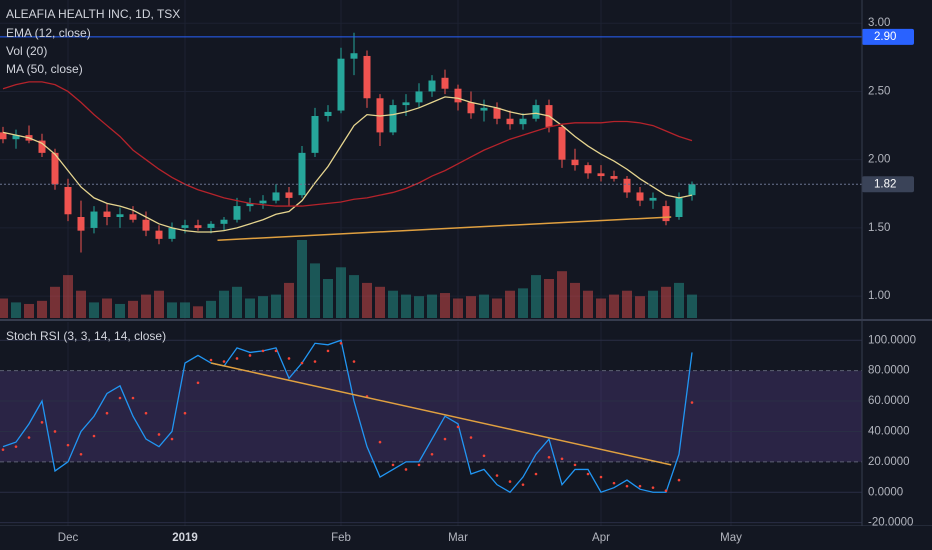 The image size is (932, 550). Describe the element at coordinates (458, 538) in the screenshot. I see `x-tick-label: Mar` at that location.